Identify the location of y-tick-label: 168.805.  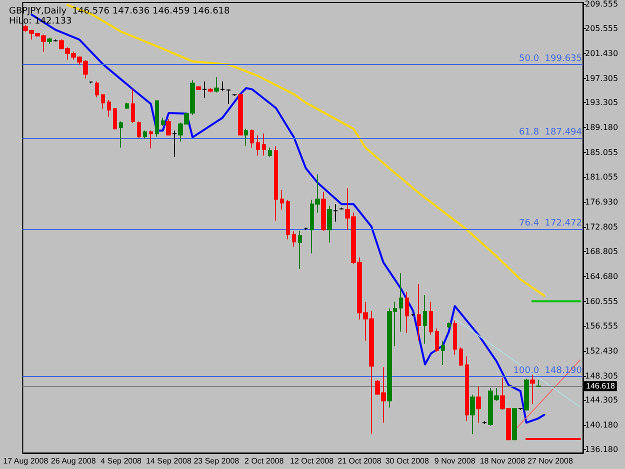
(601, 251).